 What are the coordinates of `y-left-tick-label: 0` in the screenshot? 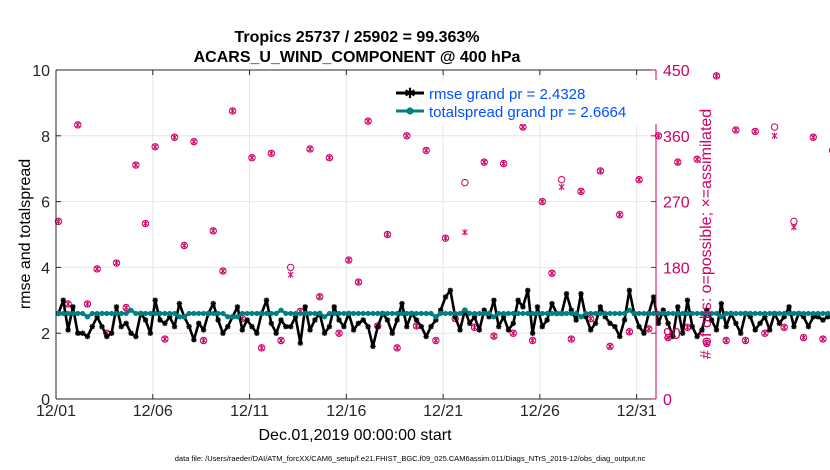 It's located at (45, 400).